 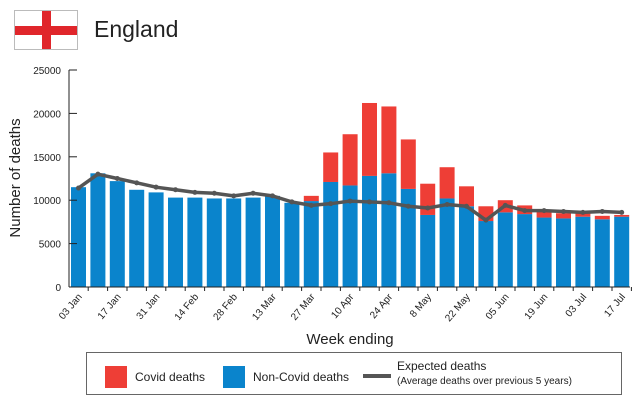 What do you see at coordinates (47, 71) in the screenshot?
I see `y-tick-label: 25000` at bounding box center [47, 71].